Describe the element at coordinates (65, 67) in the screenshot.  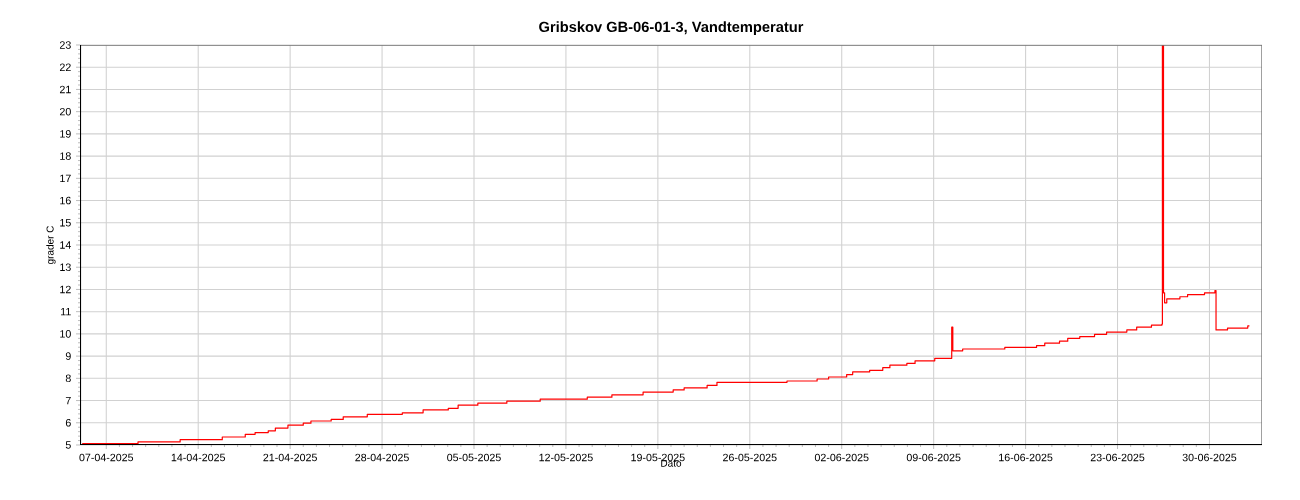
I see `y-tick-label: 22` at that location.